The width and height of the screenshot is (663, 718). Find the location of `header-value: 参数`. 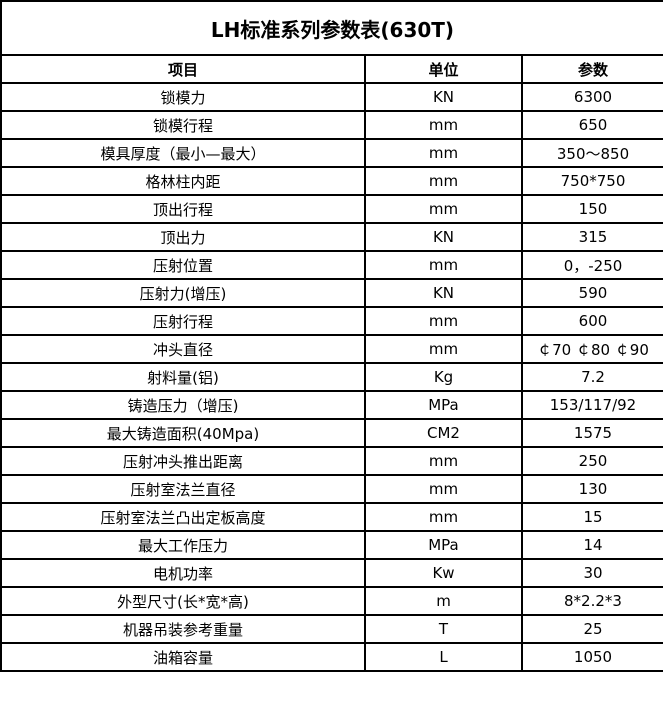

header-value: 参数 is located at coordinates (592, 69).